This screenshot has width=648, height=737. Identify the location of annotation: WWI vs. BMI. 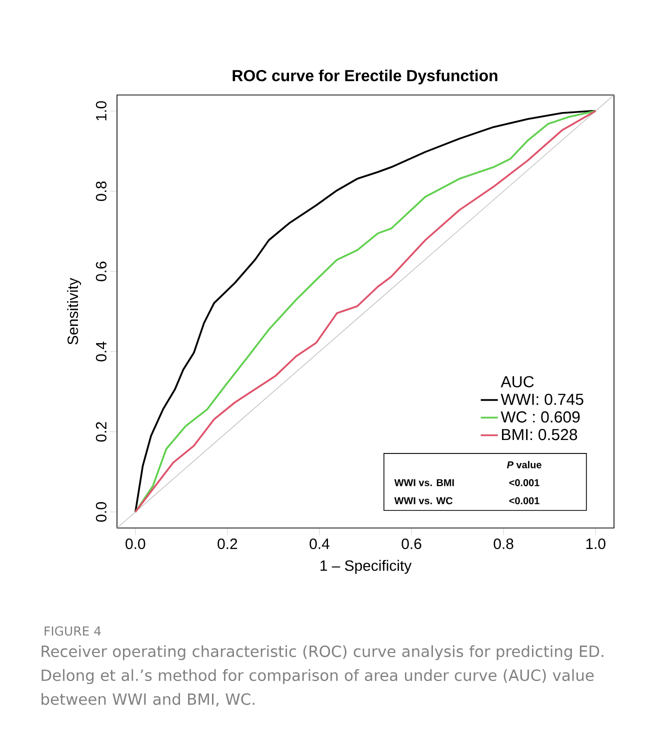
(424, 482).